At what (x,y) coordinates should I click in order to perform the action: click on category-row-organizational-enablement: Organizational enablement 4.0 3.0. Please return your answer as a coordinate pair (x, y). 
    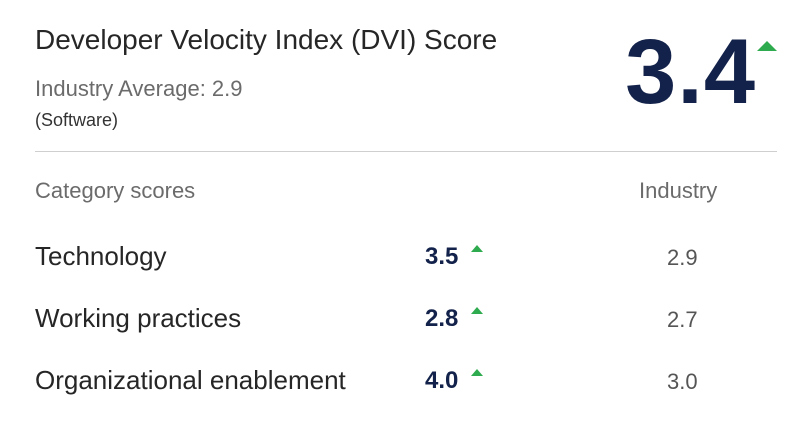
    Looking at the image, I should click on (406, 385).